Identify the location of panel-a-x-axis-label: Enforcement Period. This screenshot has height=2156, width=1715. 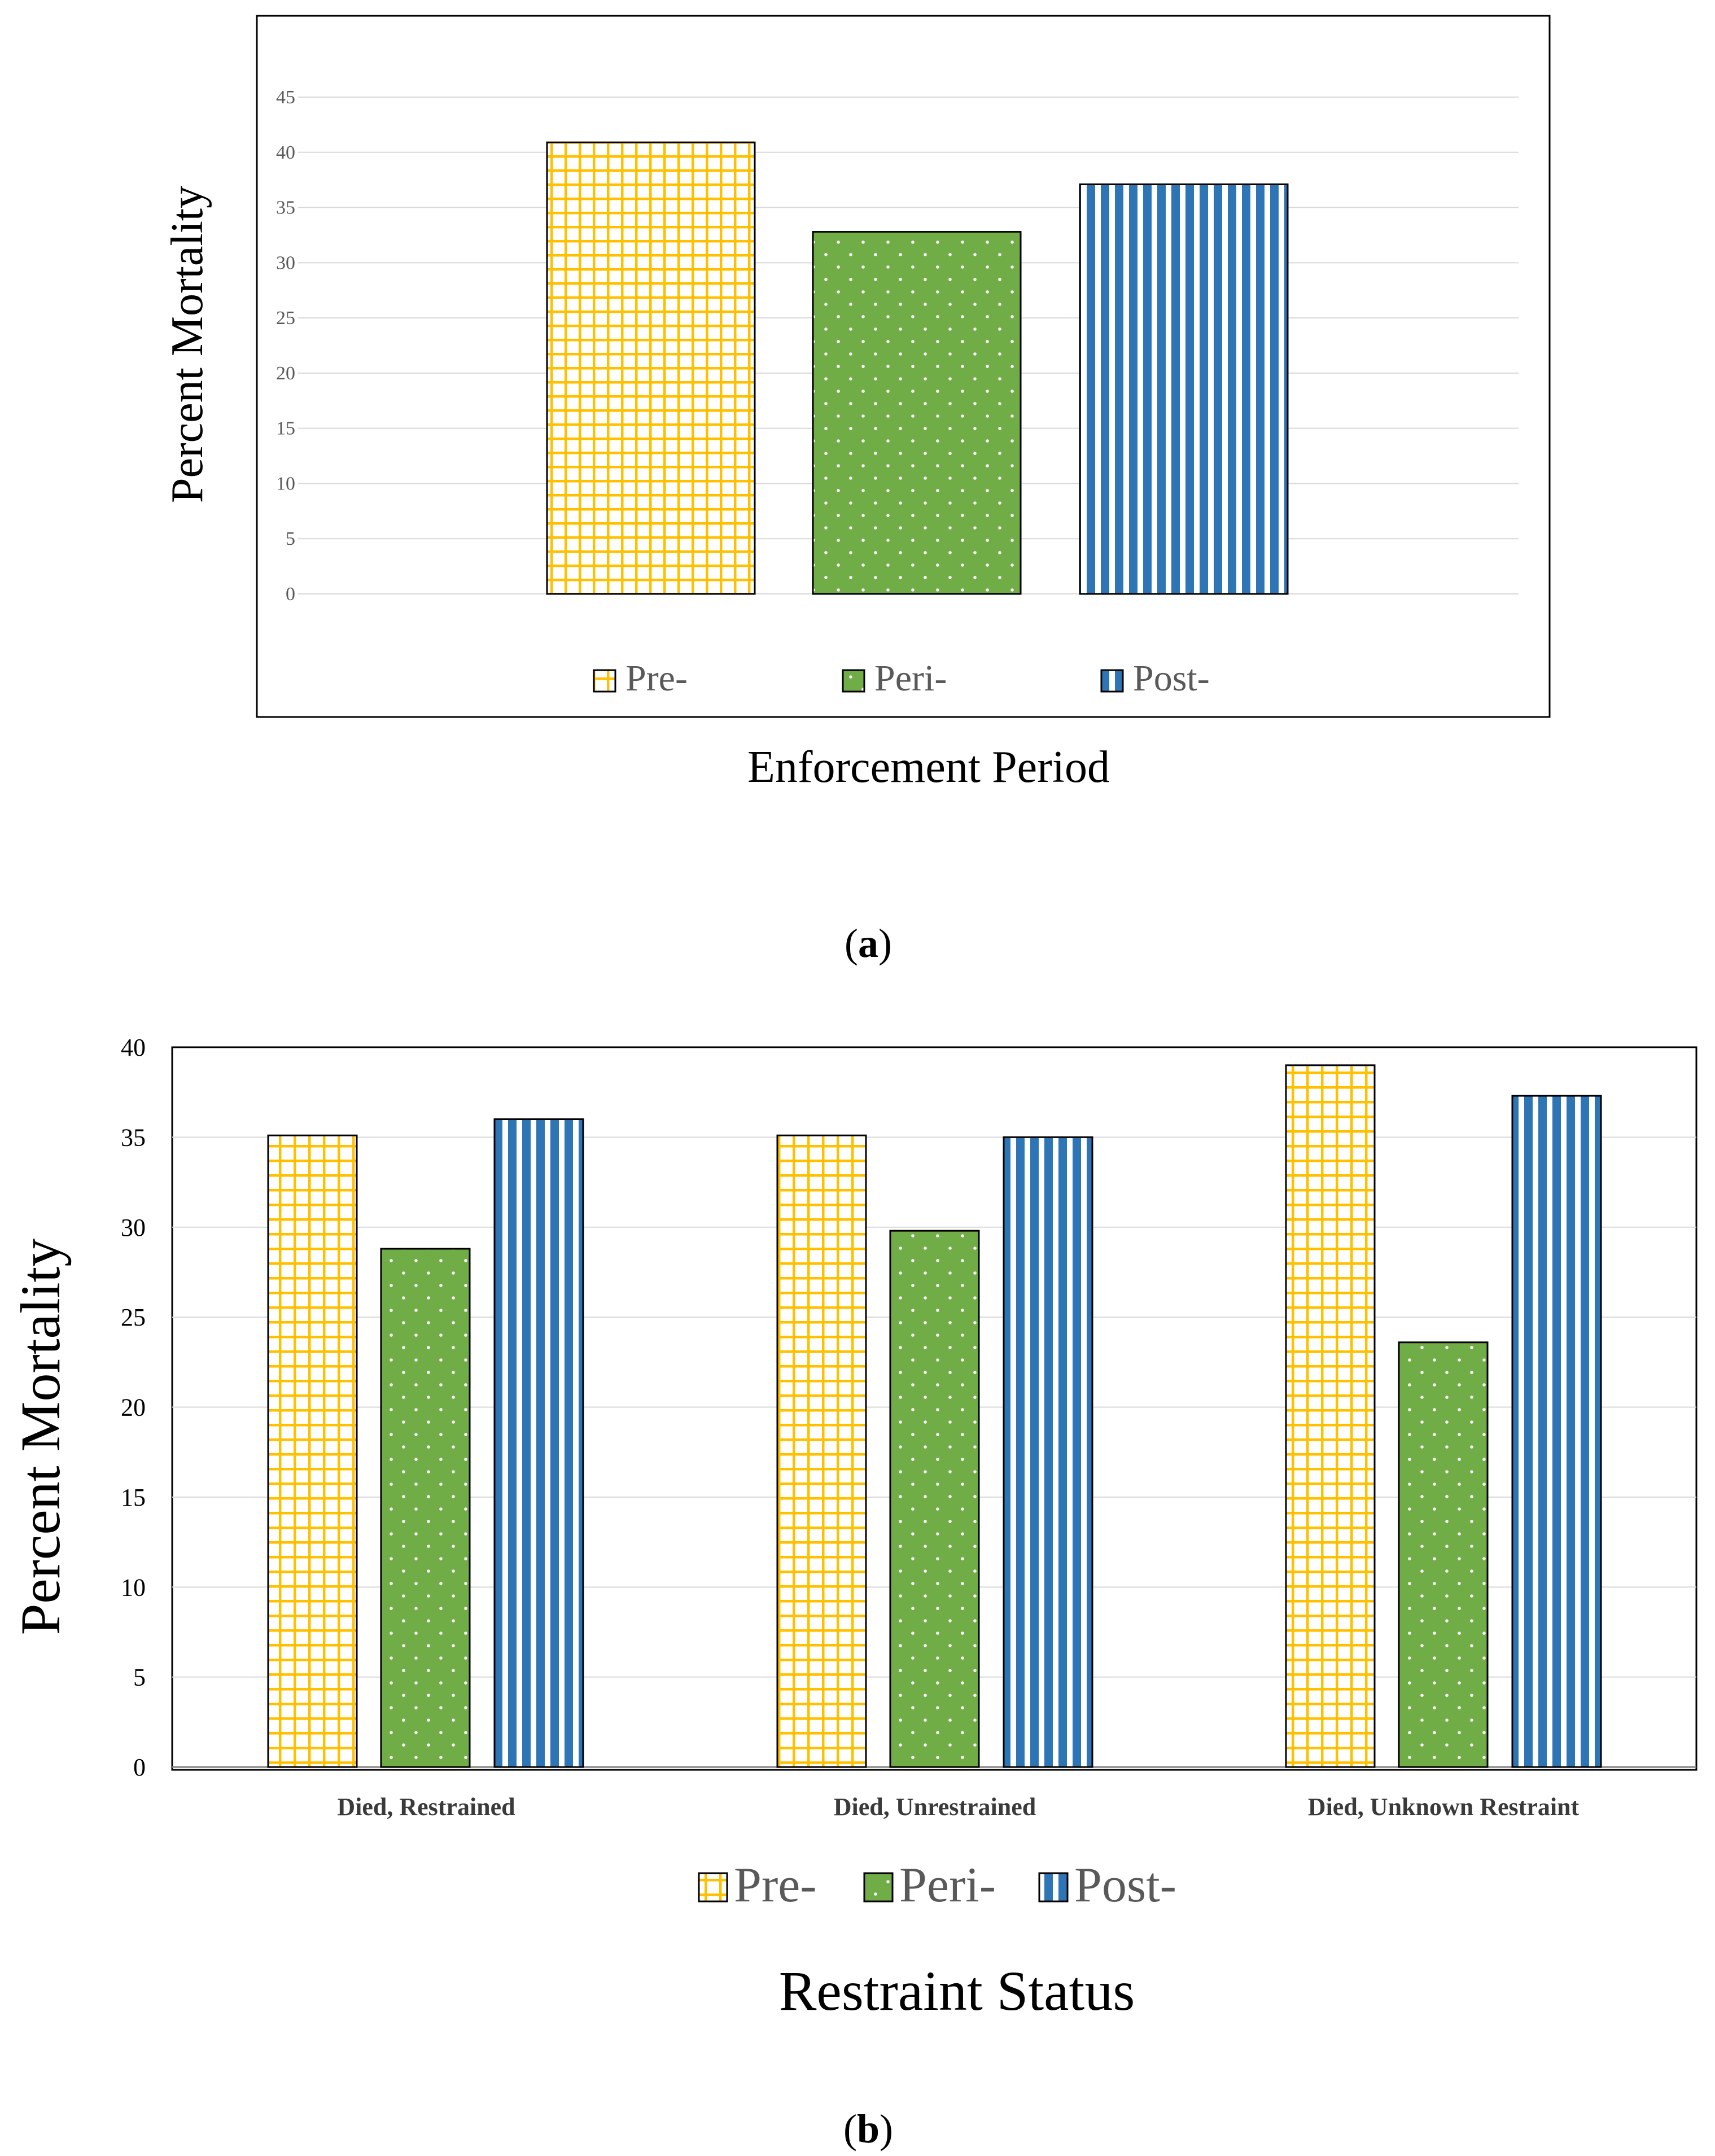
(928, 767).